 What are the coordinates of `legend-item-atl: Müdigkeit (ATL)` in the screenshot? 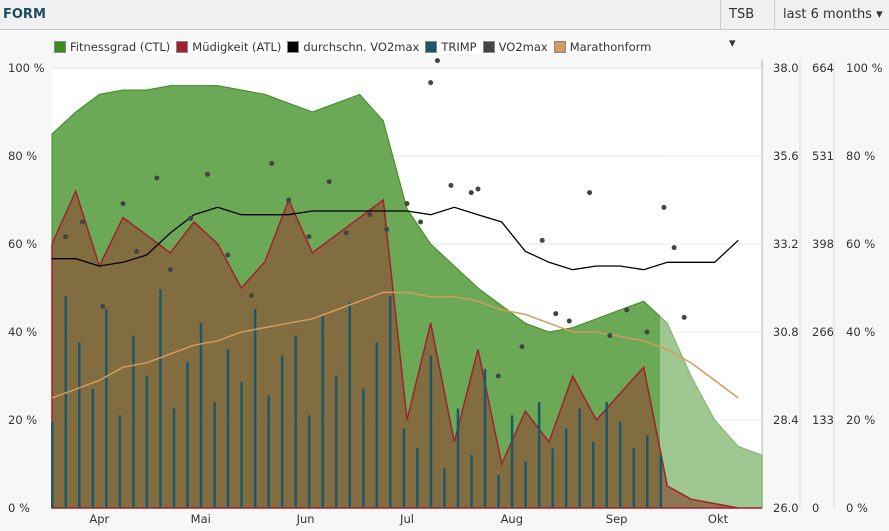 It's located at (228, 47).